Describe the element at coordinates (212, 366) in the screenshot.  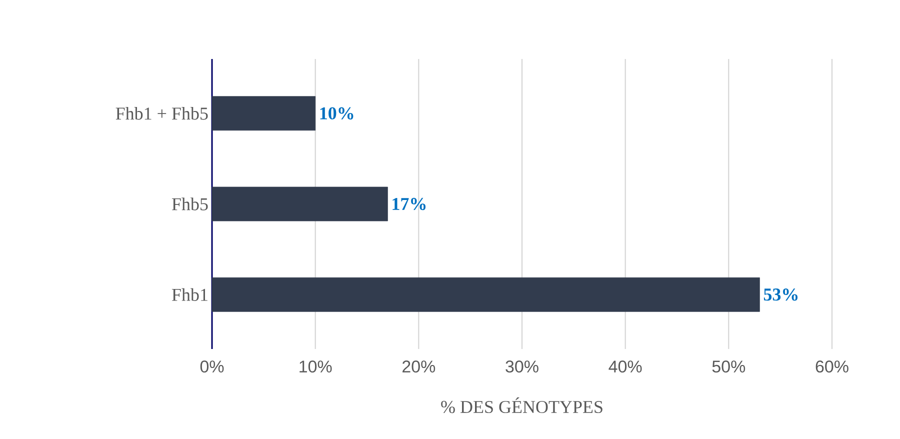
I see `x-tick-label: 0%` at that location.